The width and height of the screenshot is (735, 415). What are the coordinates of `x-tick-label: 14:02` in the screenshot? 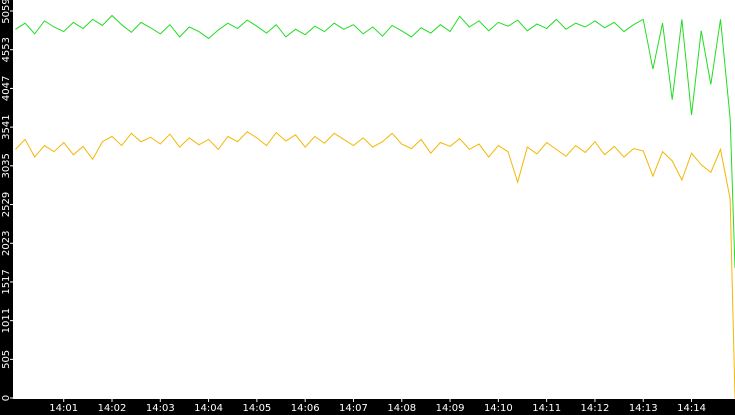 It's located at (112, 408).